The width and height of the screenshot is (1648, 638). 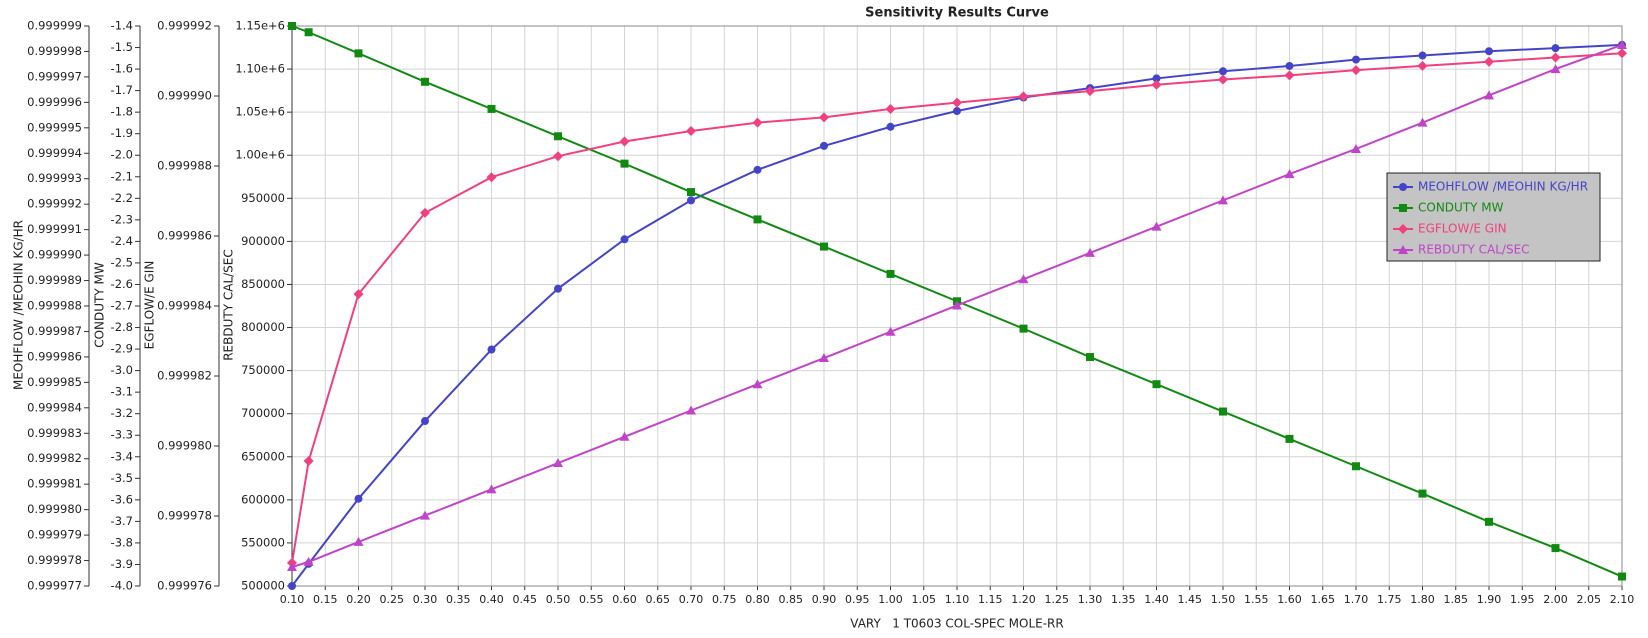 I want to click on y-tick-label: -3.0, so click(x=122, y=370).